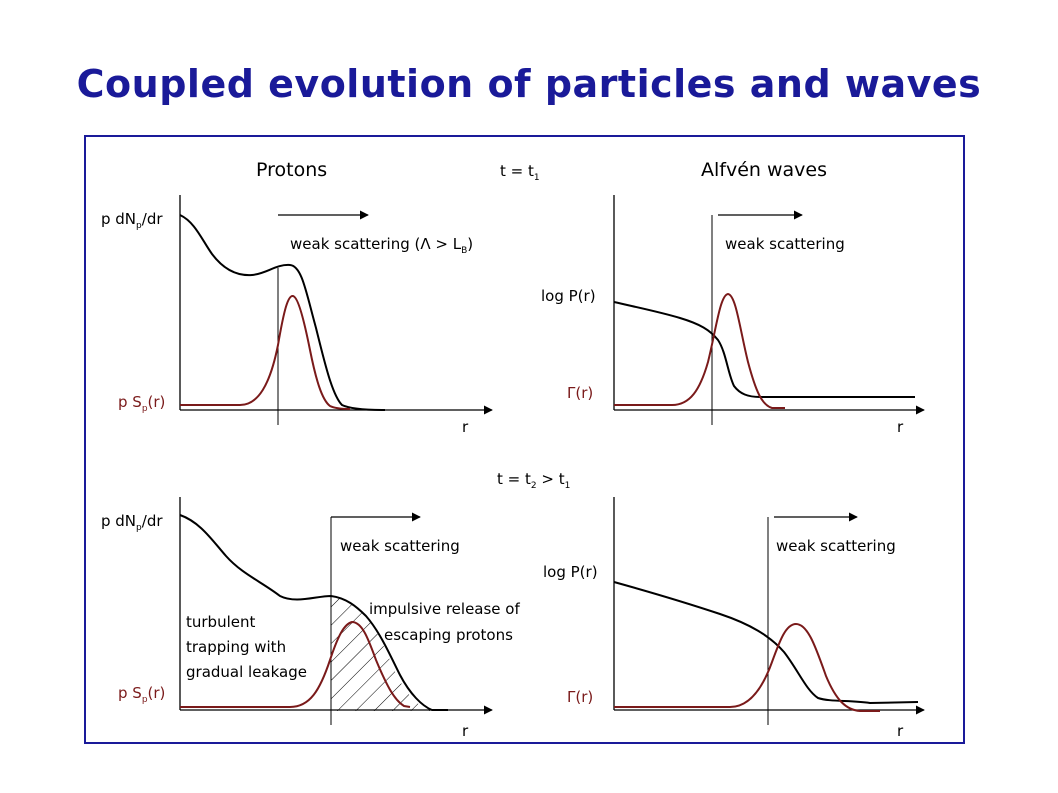 The height and width of the screenshot is (793, 1058). What do you see at coordinates (448, 635) in the screenshot?
I see `release-note-line-2: escaping protons` at bounding box center [448, 635].